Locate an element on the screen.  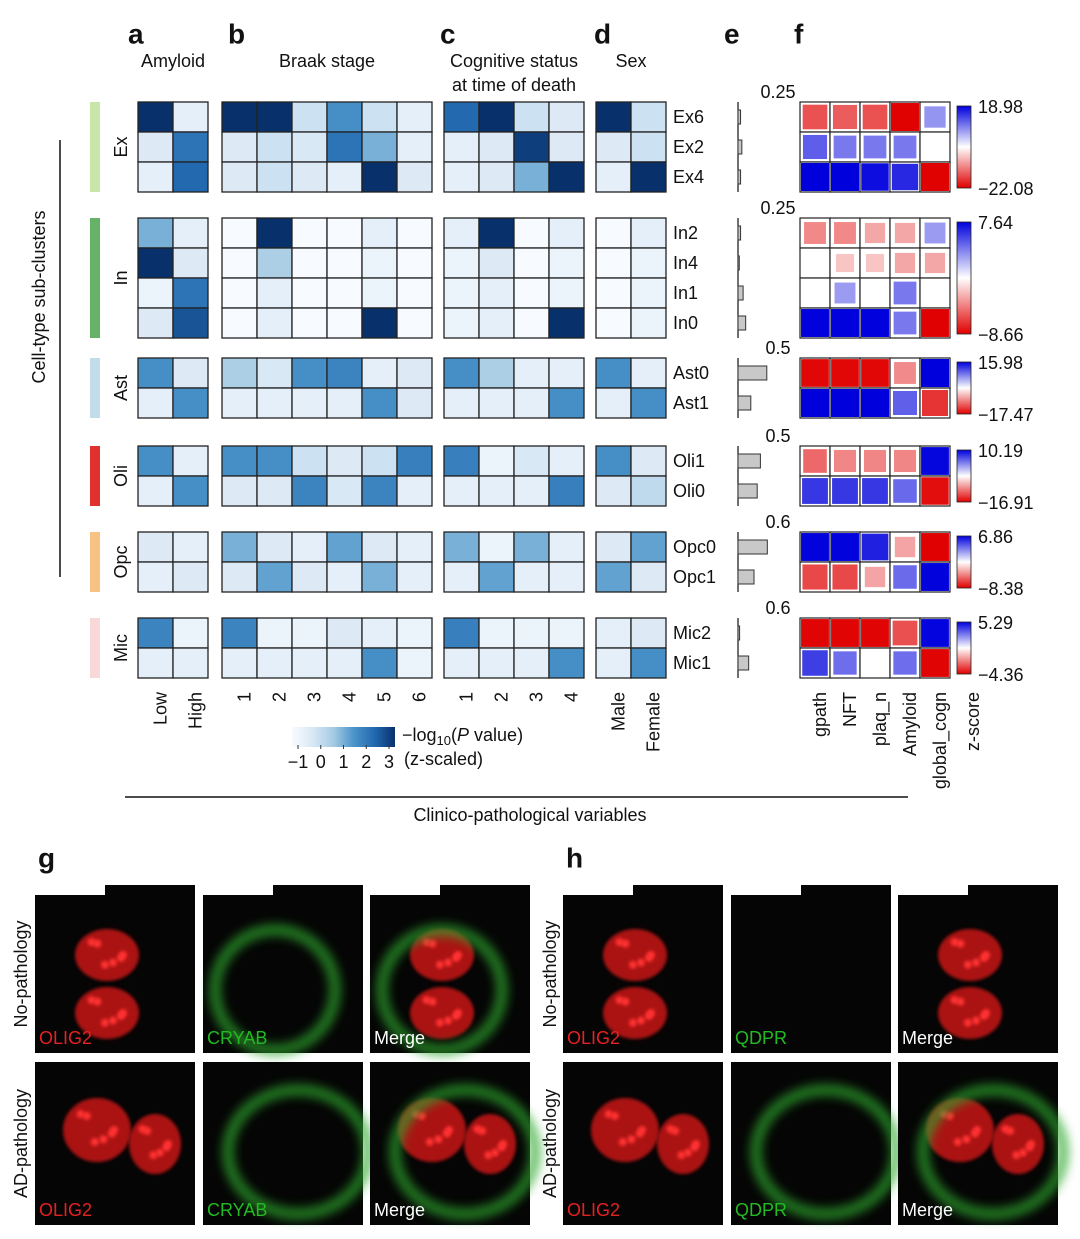
f-colorbar-min: −4.36 is located at coordinates (1001, 675).